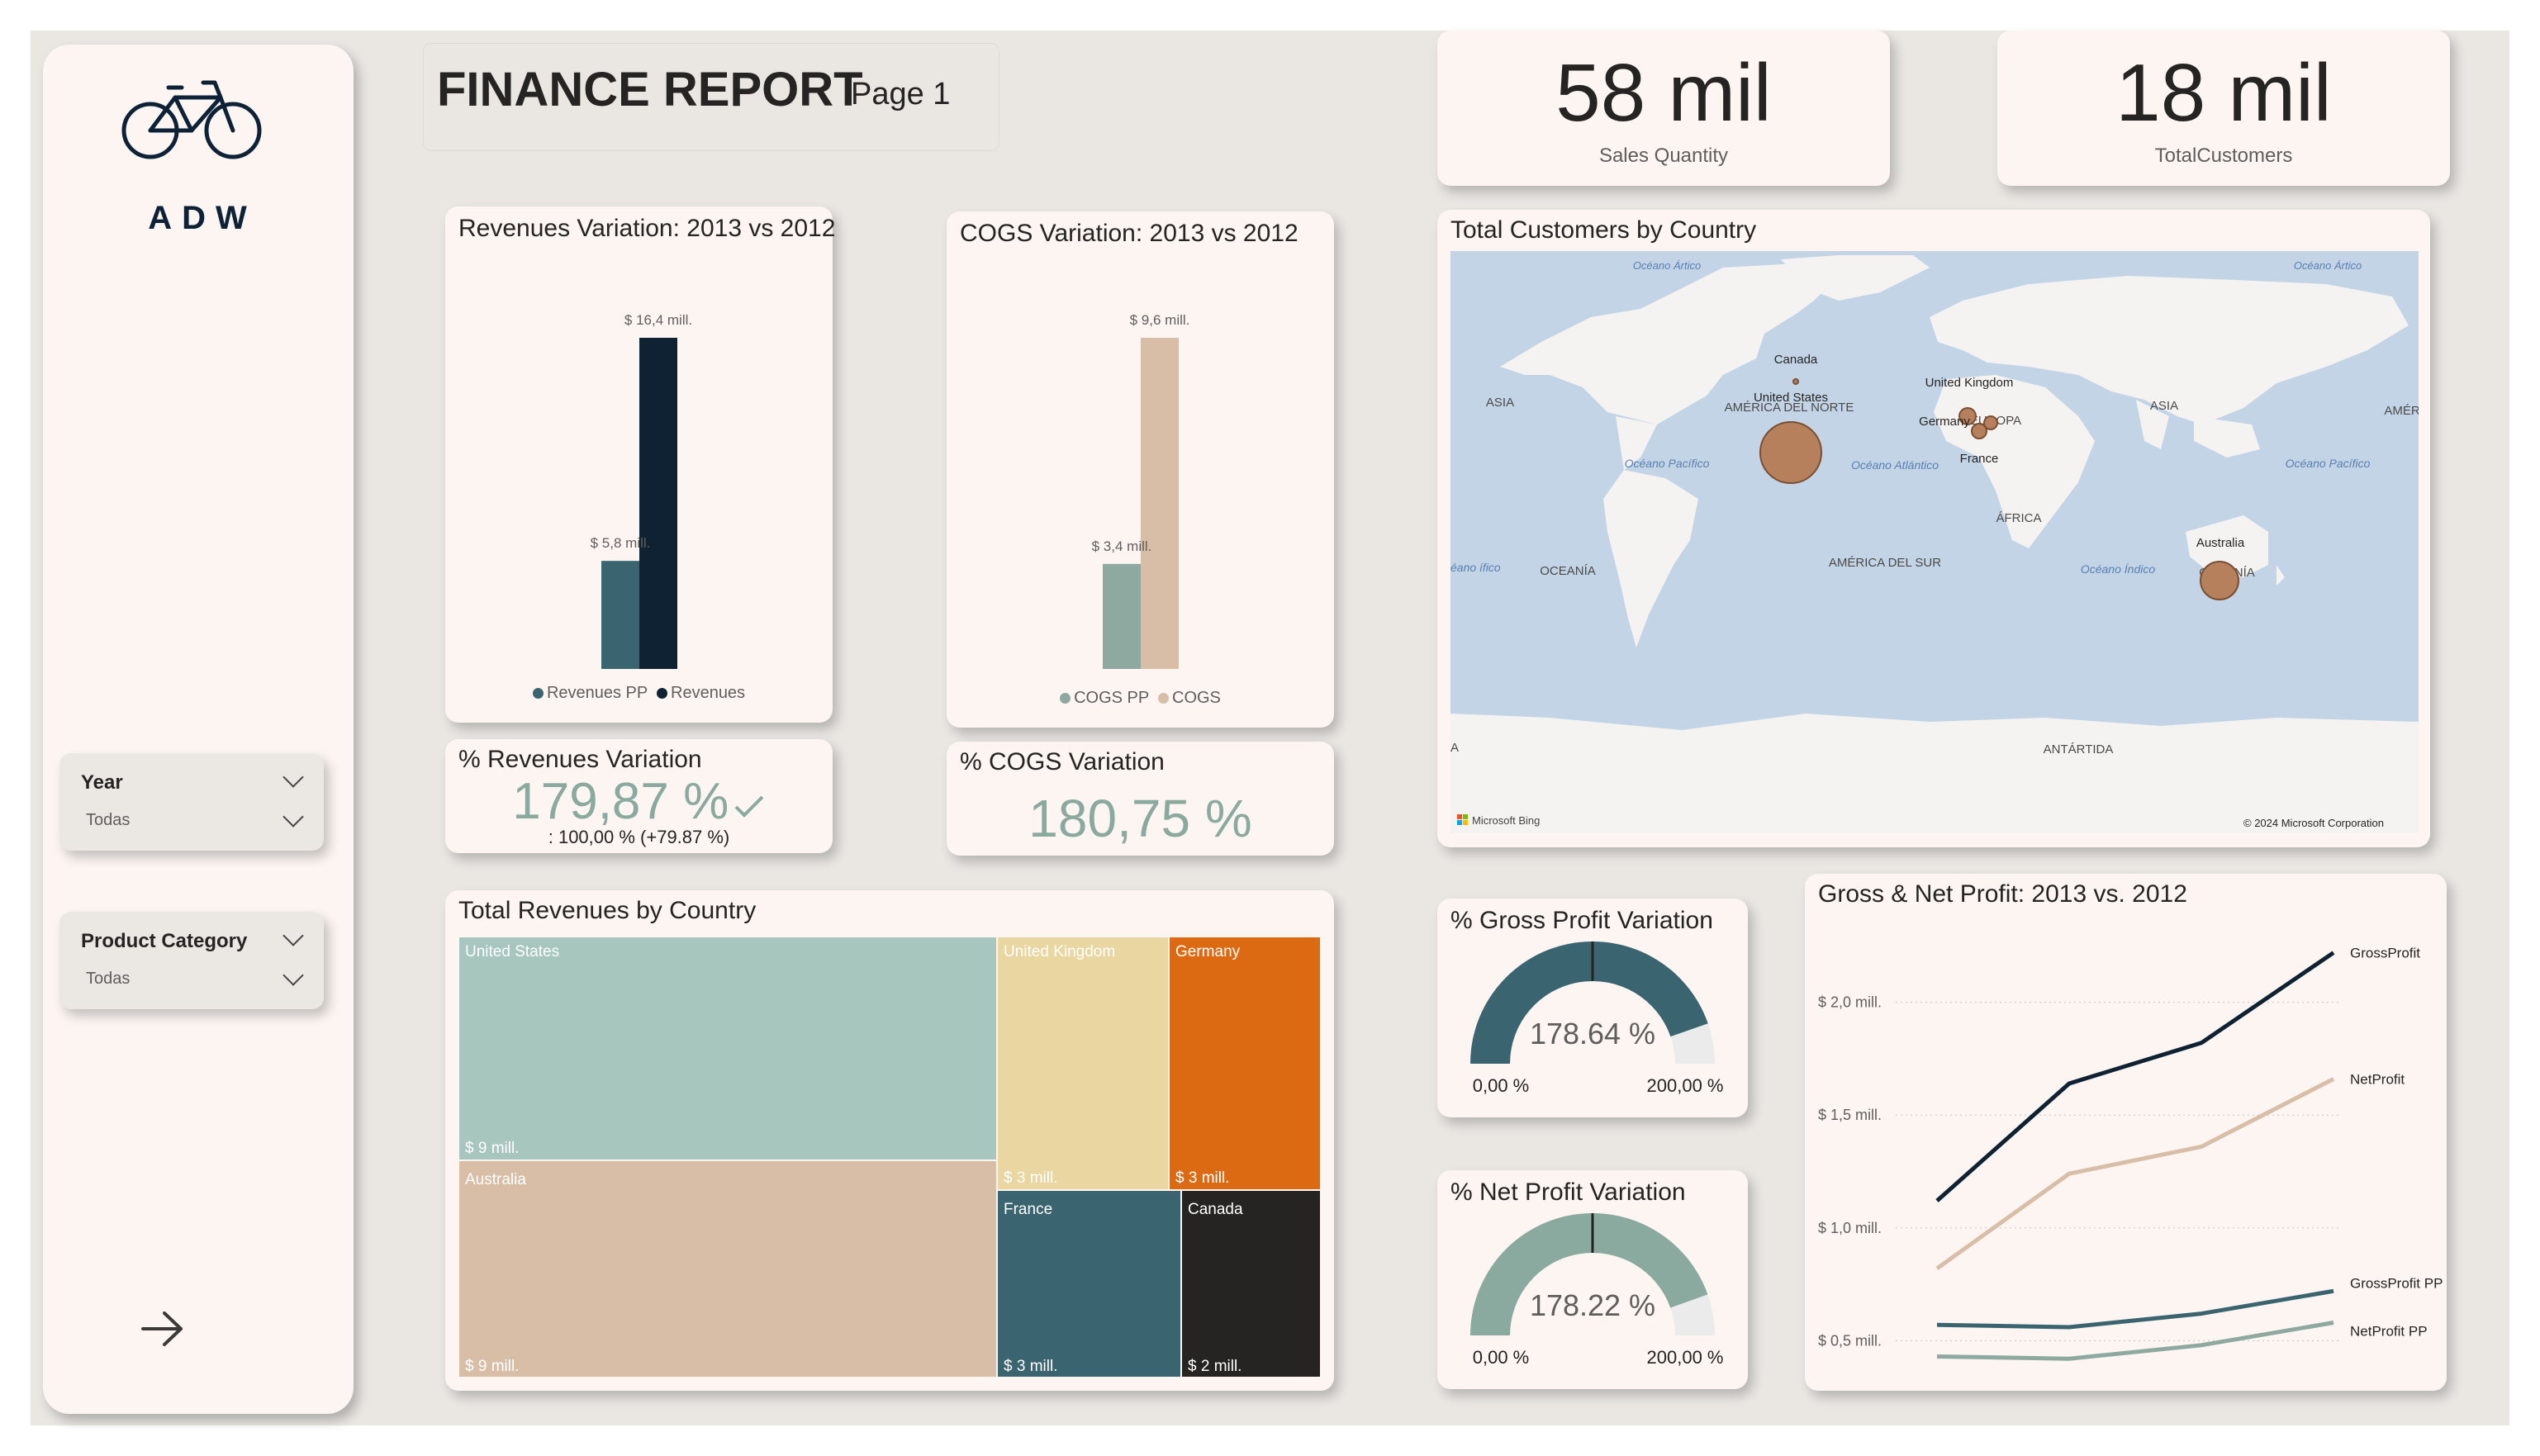 The width and height of the screenshot is (2540, 1456). I want to click on treemap-title: Total Revenues by Country, so click(608, 910).